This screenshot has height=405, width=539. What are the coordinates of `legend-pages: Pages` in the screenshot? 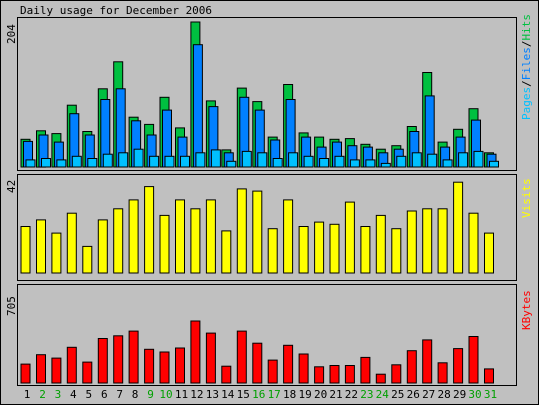 It's located at (526, 103).